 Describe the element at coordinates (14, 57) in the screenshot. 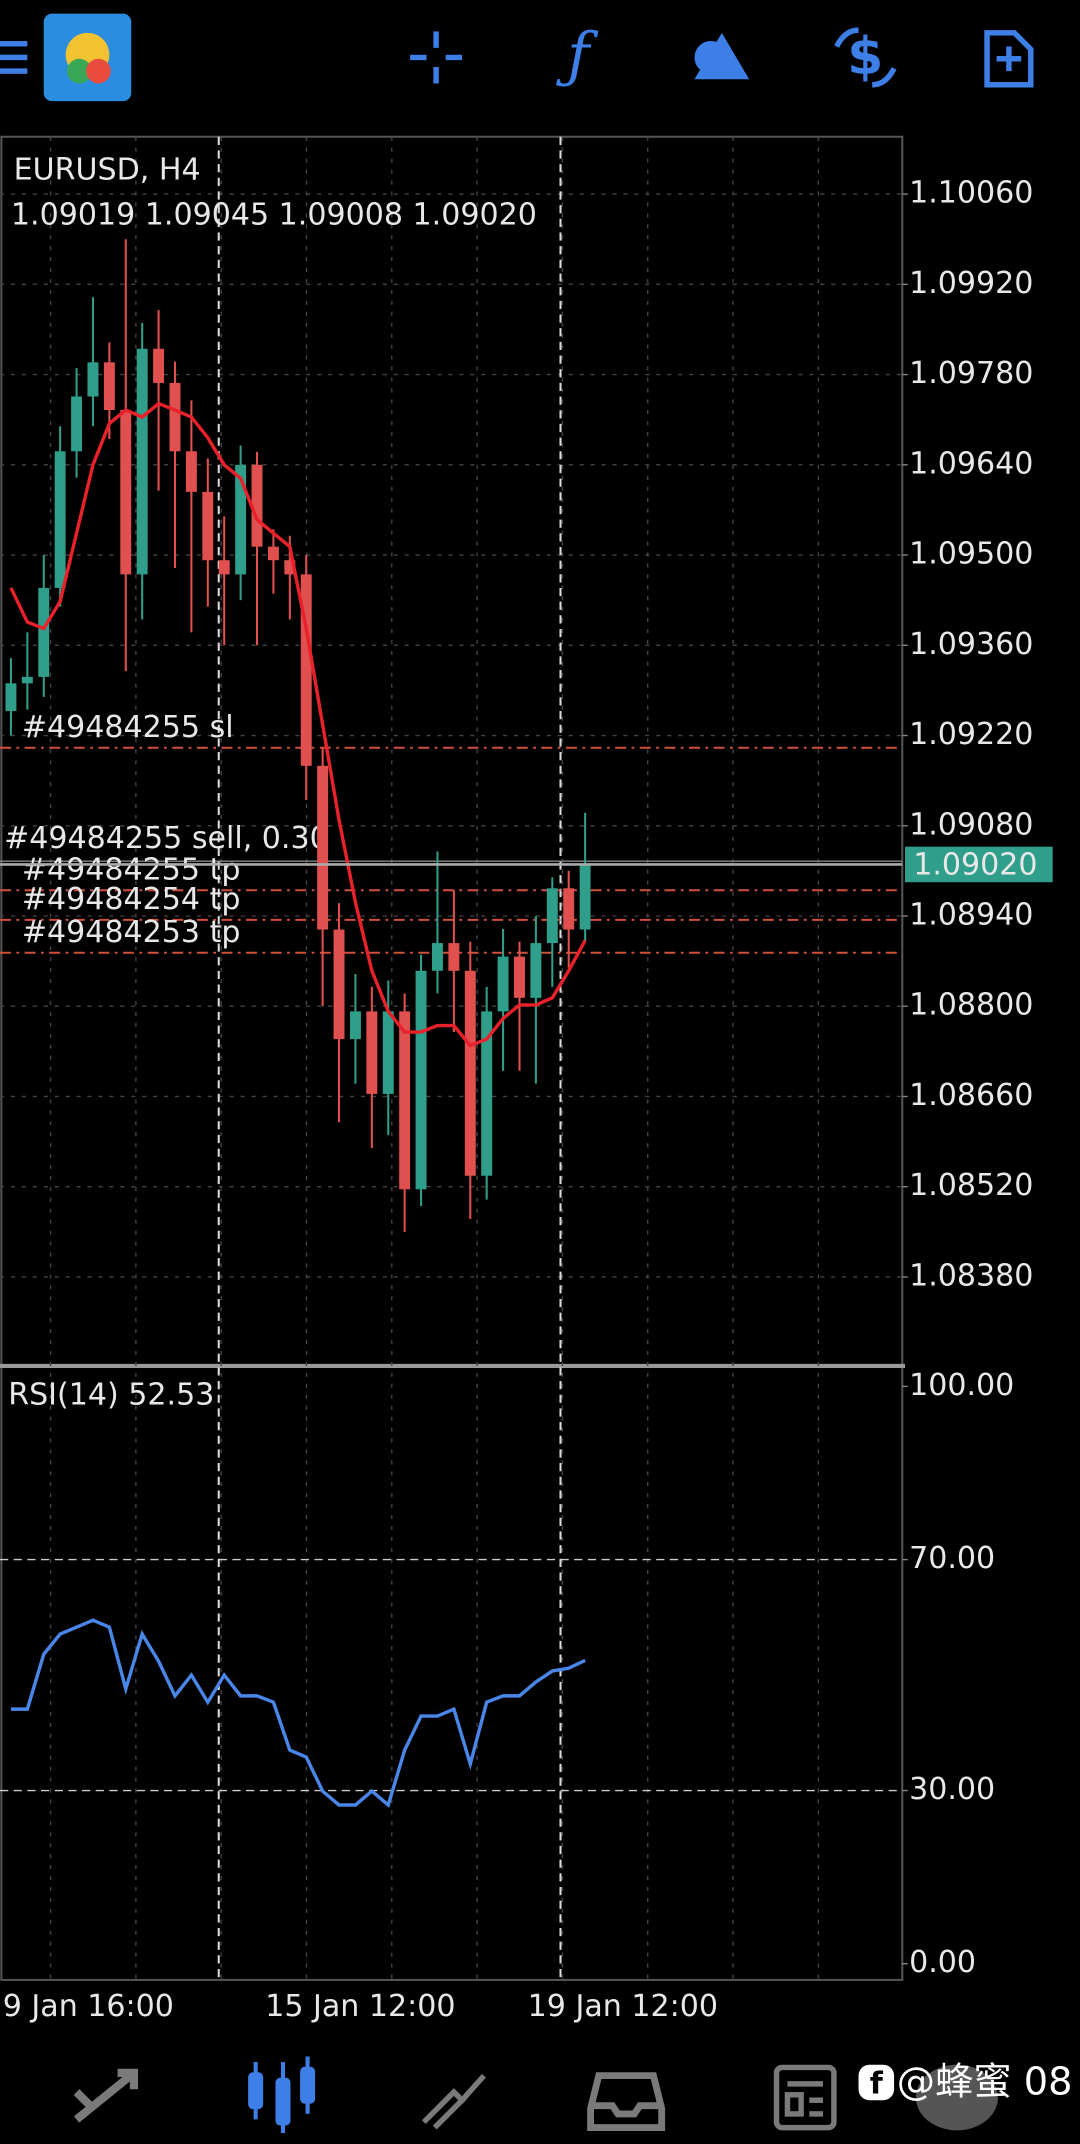

I see `menu-button` at that location.